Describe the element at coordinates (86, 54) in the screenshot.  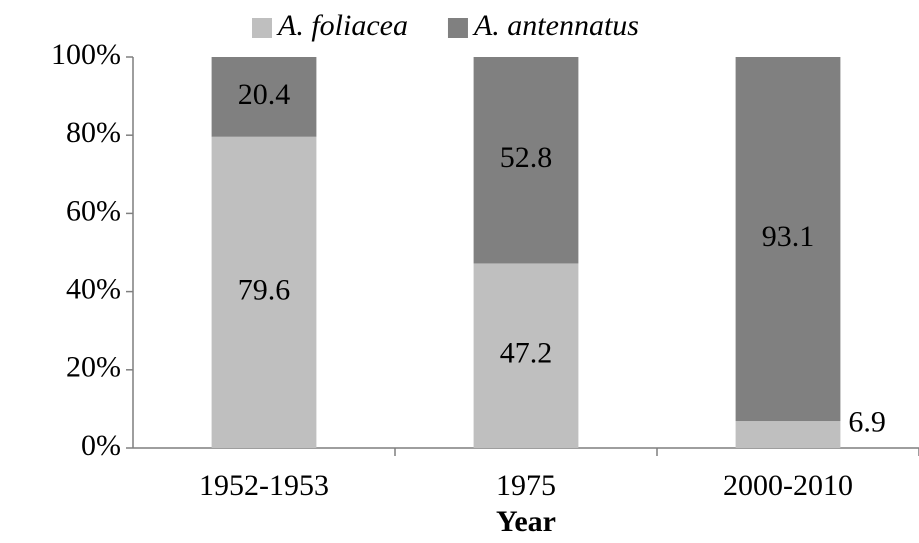
I see `y-tick-label: 100%` at that location.